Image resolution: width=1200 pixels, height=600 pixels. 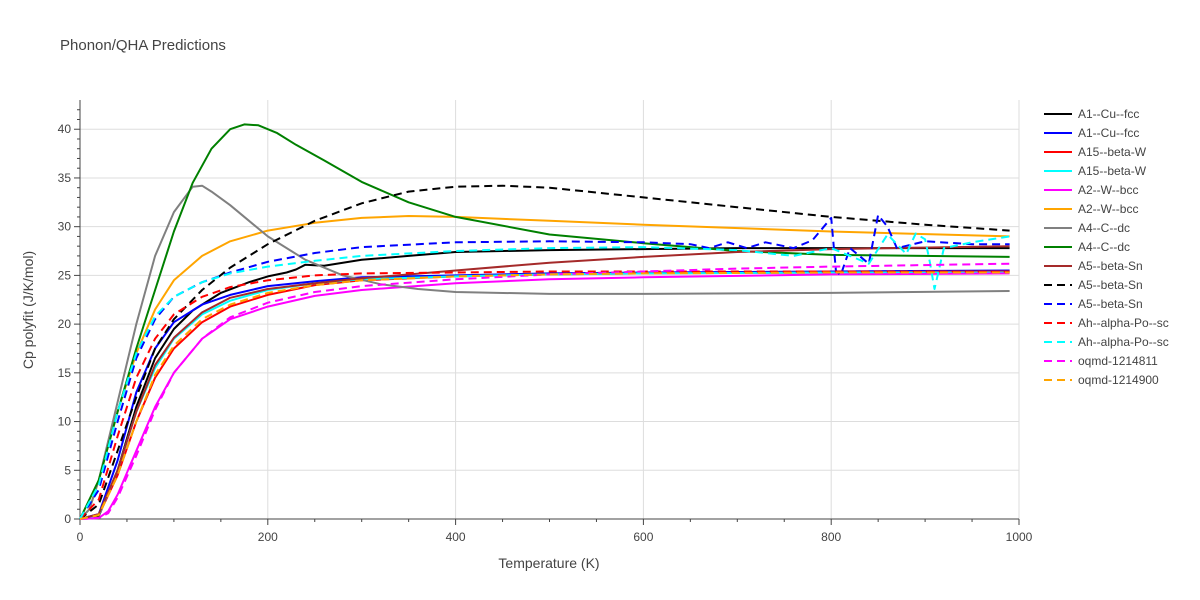 I want to click on x-tick-label: 1000, so click(x=1019, y=537).